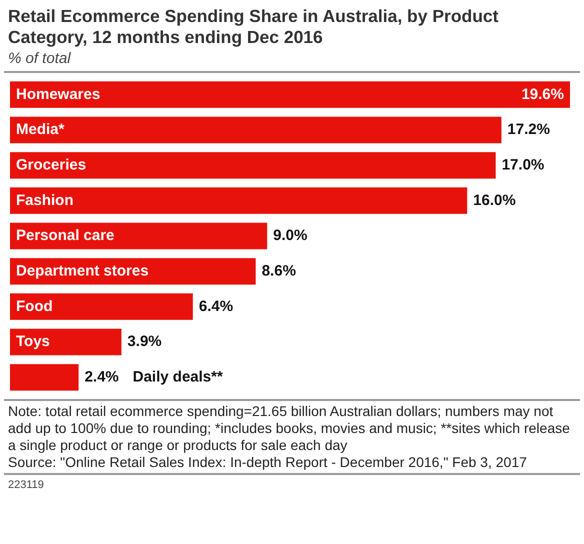  Describe the element at coordinates (58, 94) in the screenshot. I see `y-tick-label: Homewares` at that location.